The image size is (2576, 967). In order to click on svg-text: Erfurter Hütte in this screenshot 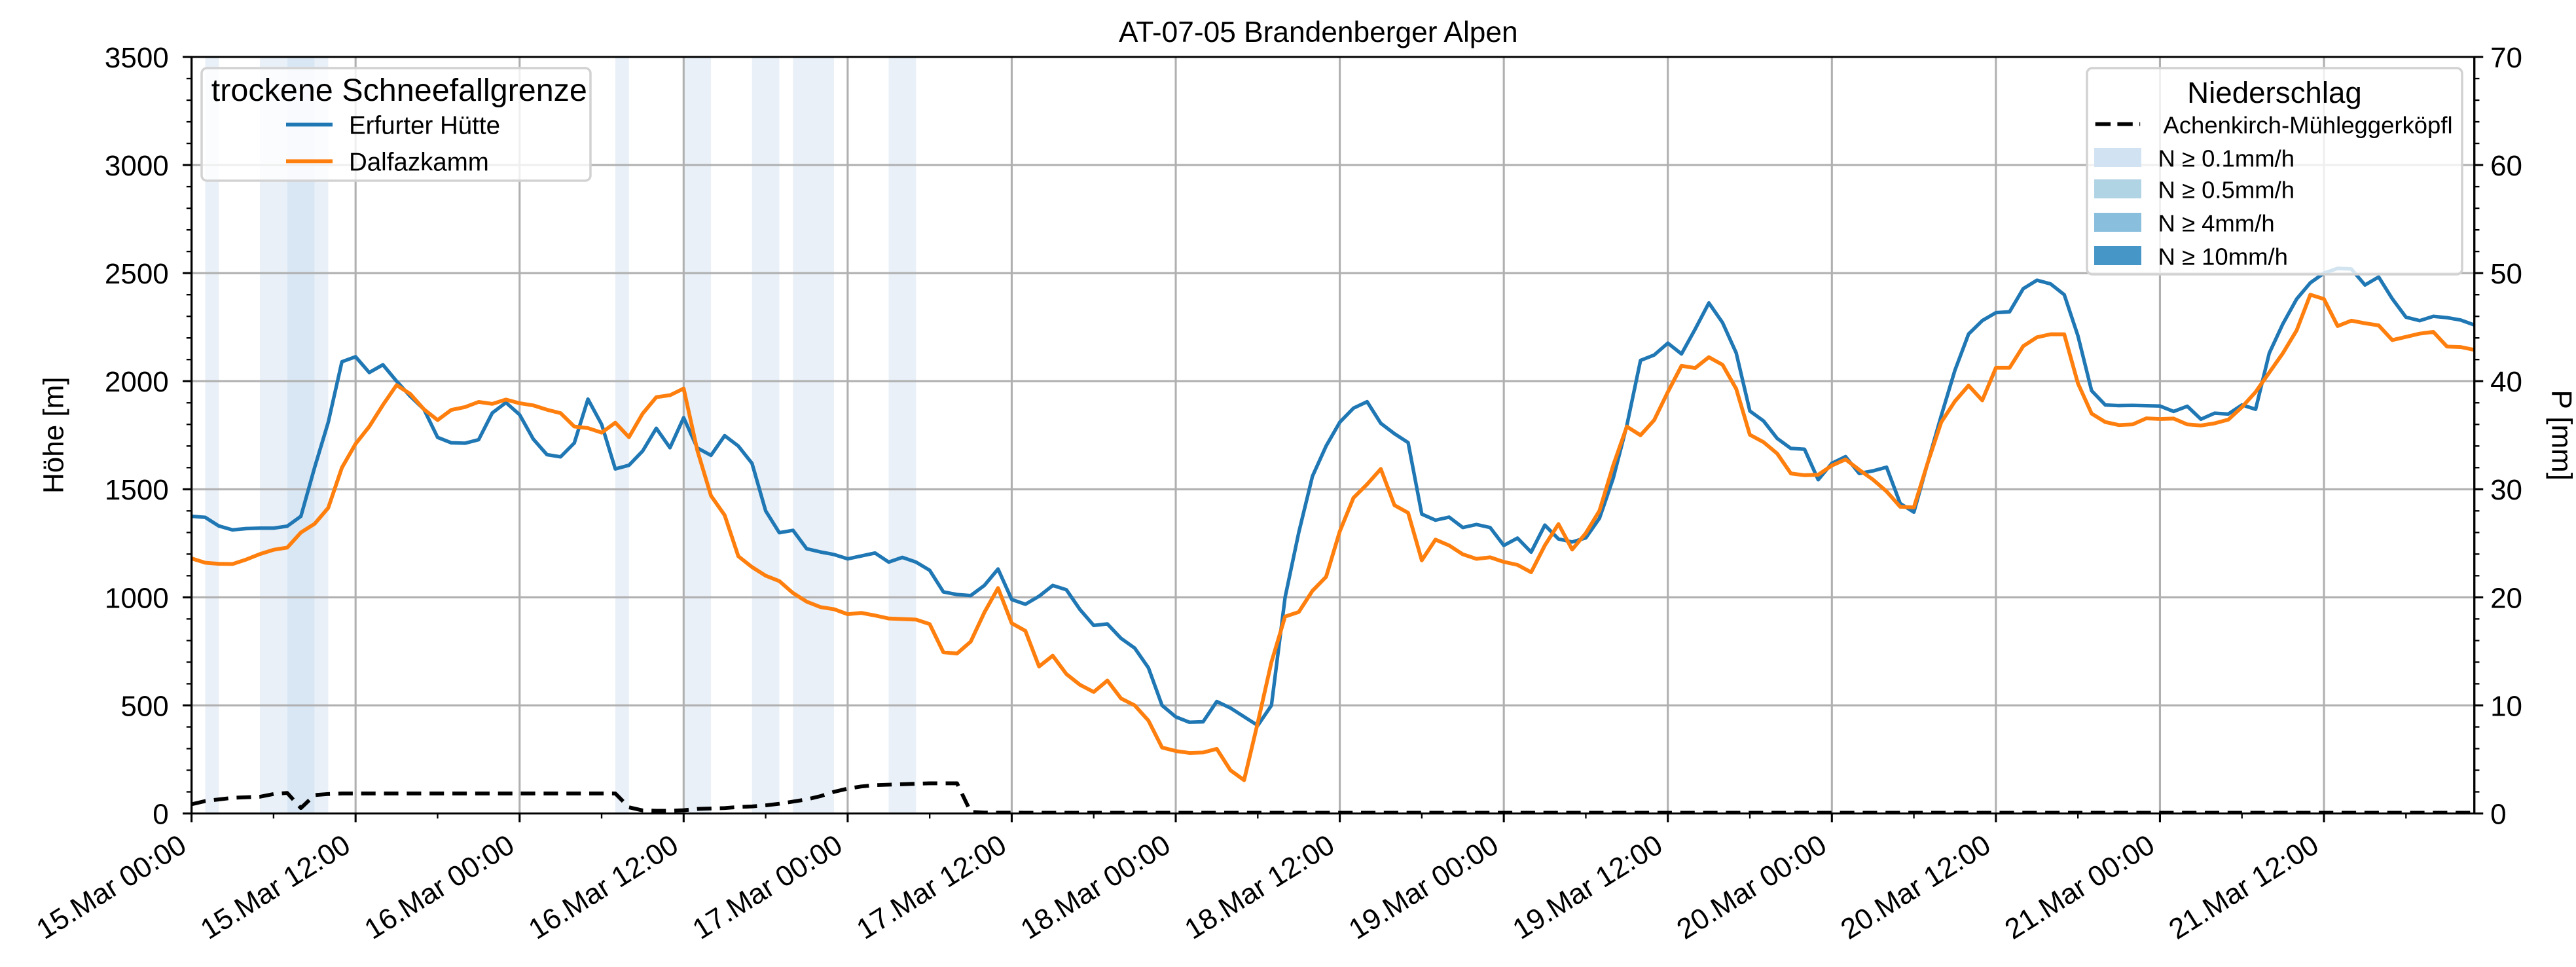, I will do `click(424, 125)`.